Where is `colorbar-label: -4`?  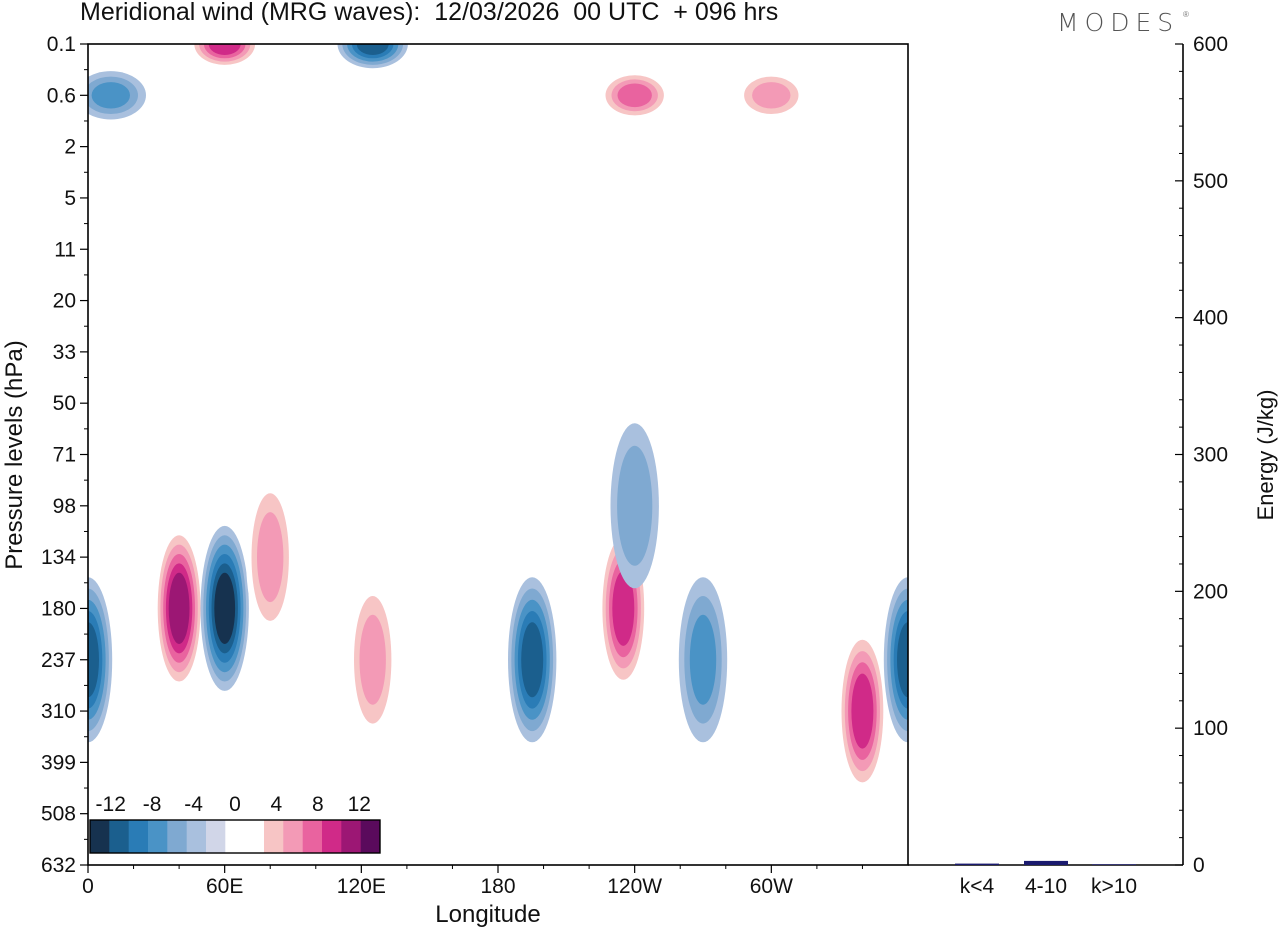 colorbar-label: -4 is located at coordinates (193, 804).